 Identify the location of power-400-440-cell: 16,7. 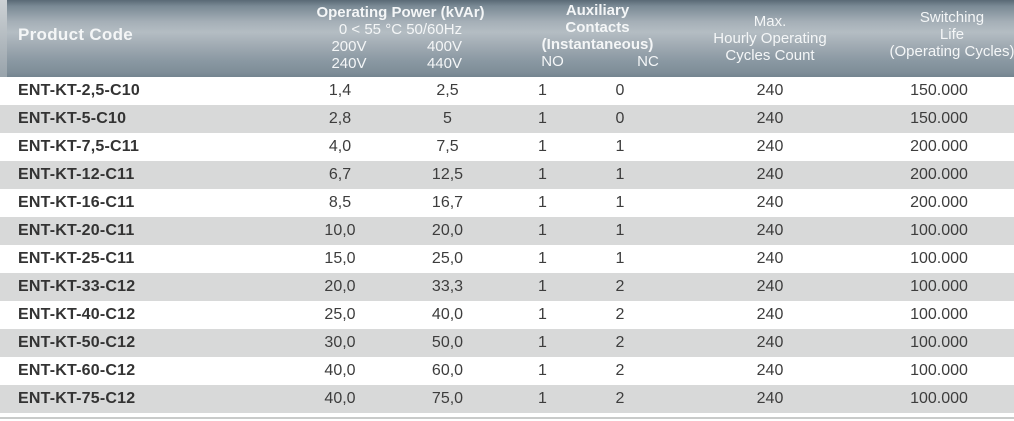
(447, 202).